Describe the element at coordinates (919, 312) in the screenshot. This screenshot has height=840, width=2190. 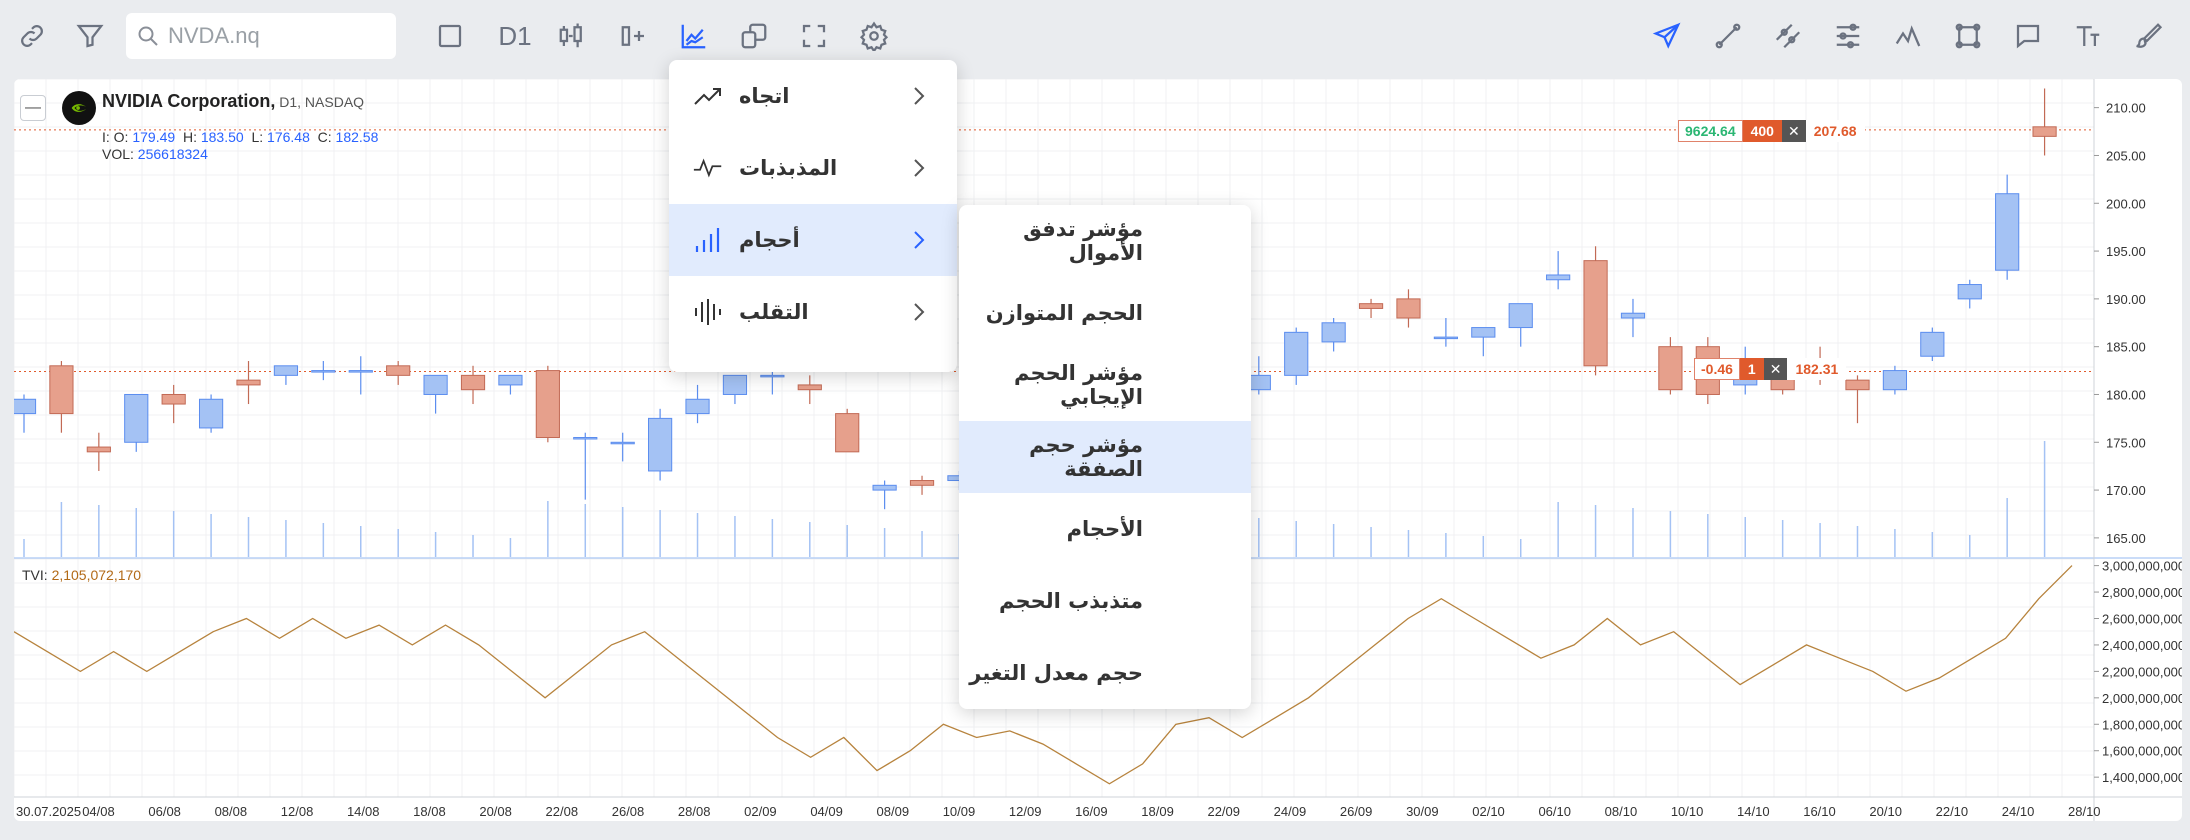
I see `chevron-right-icon` at that location.